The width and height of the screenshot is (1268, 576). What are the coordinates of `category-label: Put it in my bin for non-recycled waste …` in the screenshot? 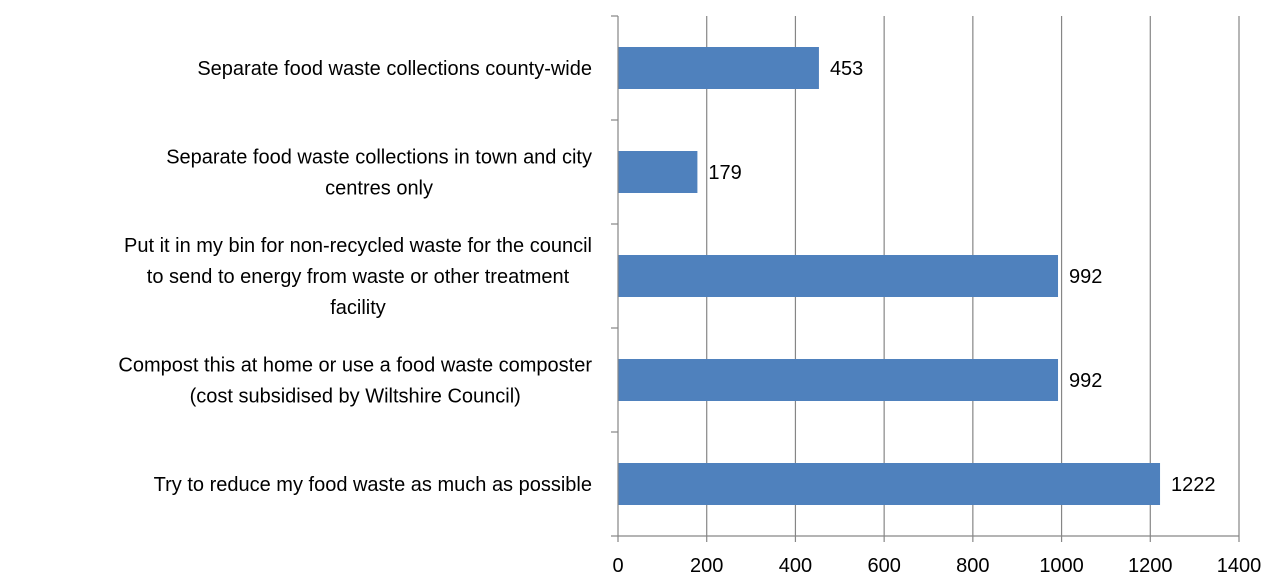 It's located at (358, 277).